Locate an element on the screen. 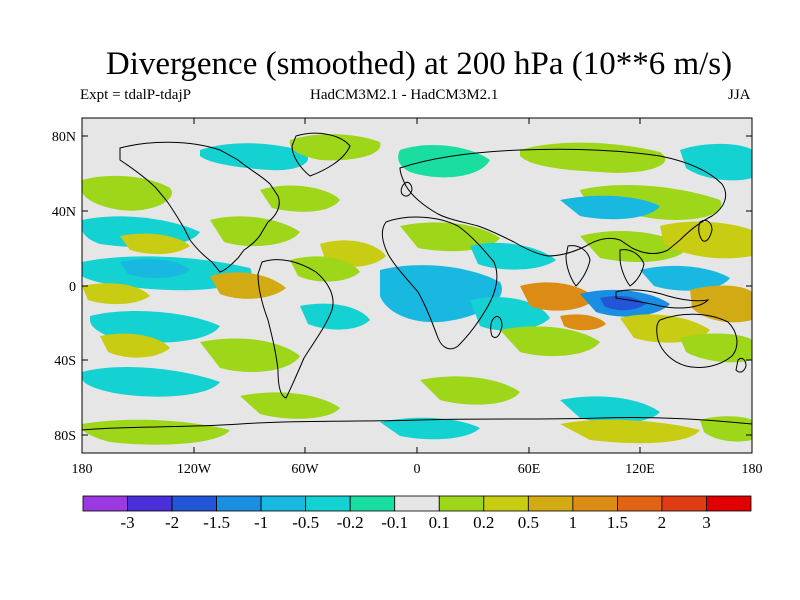 This screenshot has height=600, width=800. contour-cyan-pacific-n is located at coordinates (716, 162).